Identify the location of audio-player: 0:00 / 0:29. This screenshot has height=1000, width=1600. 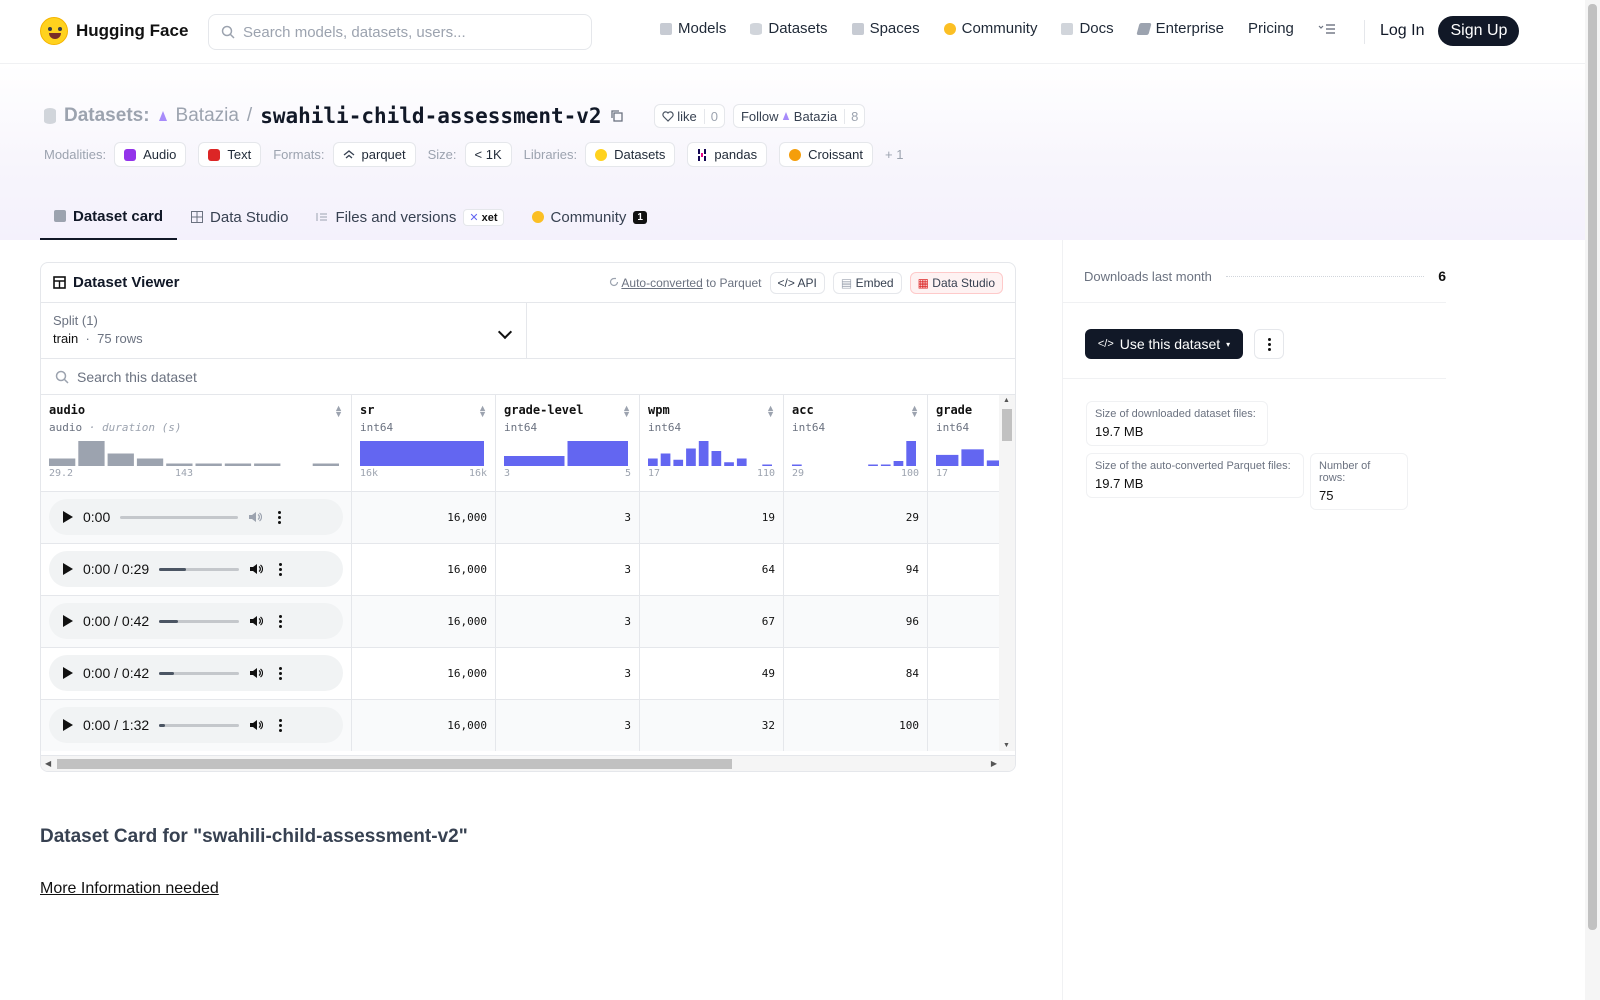
(196, 569).